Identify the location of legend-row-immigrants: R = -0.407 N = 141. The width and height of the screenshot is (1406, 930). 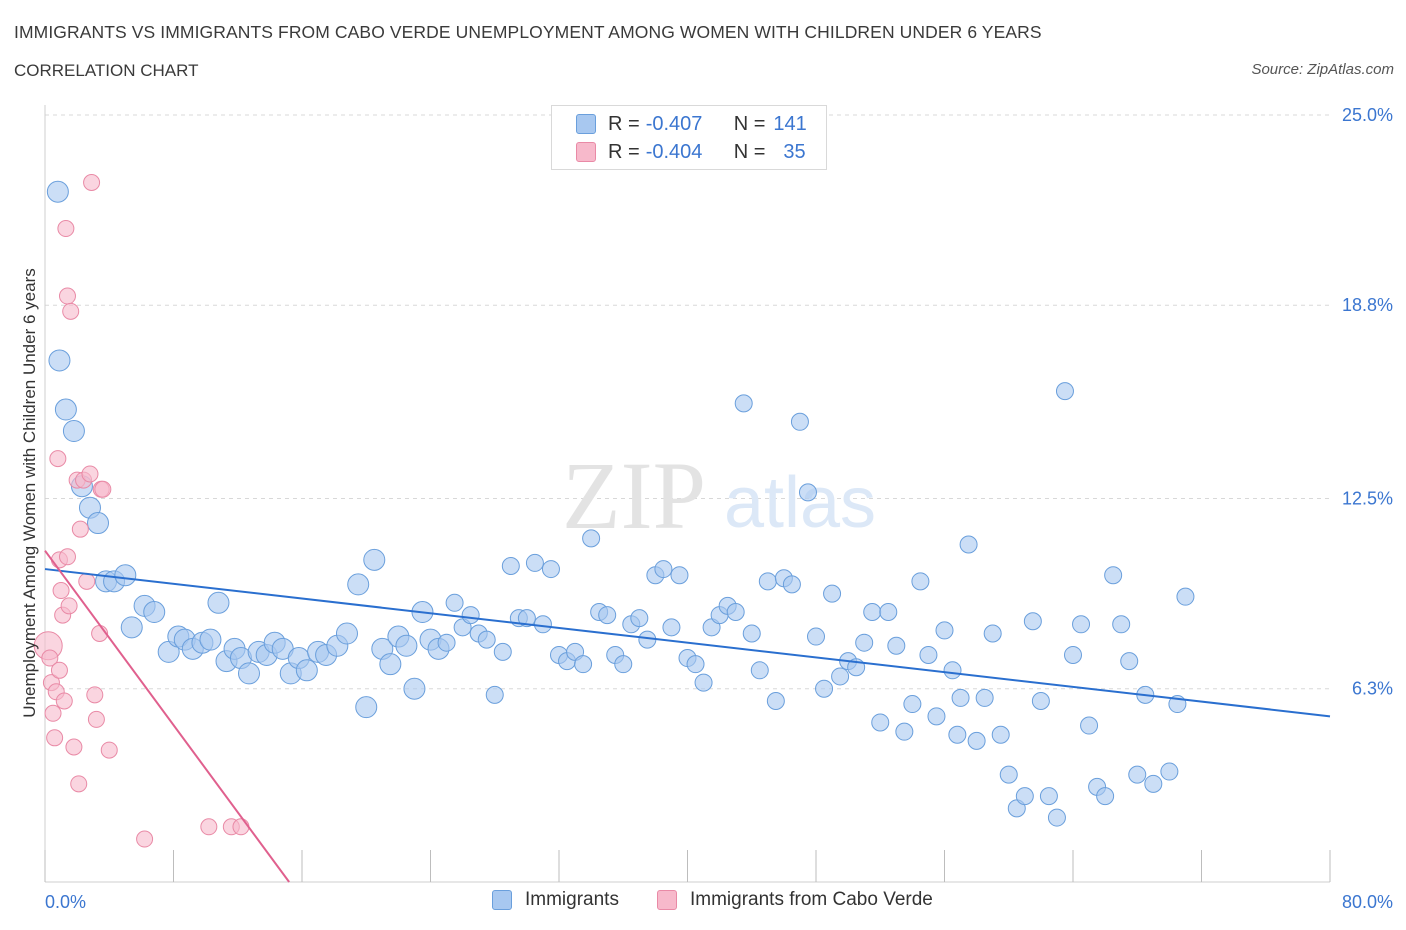
(691, 124).